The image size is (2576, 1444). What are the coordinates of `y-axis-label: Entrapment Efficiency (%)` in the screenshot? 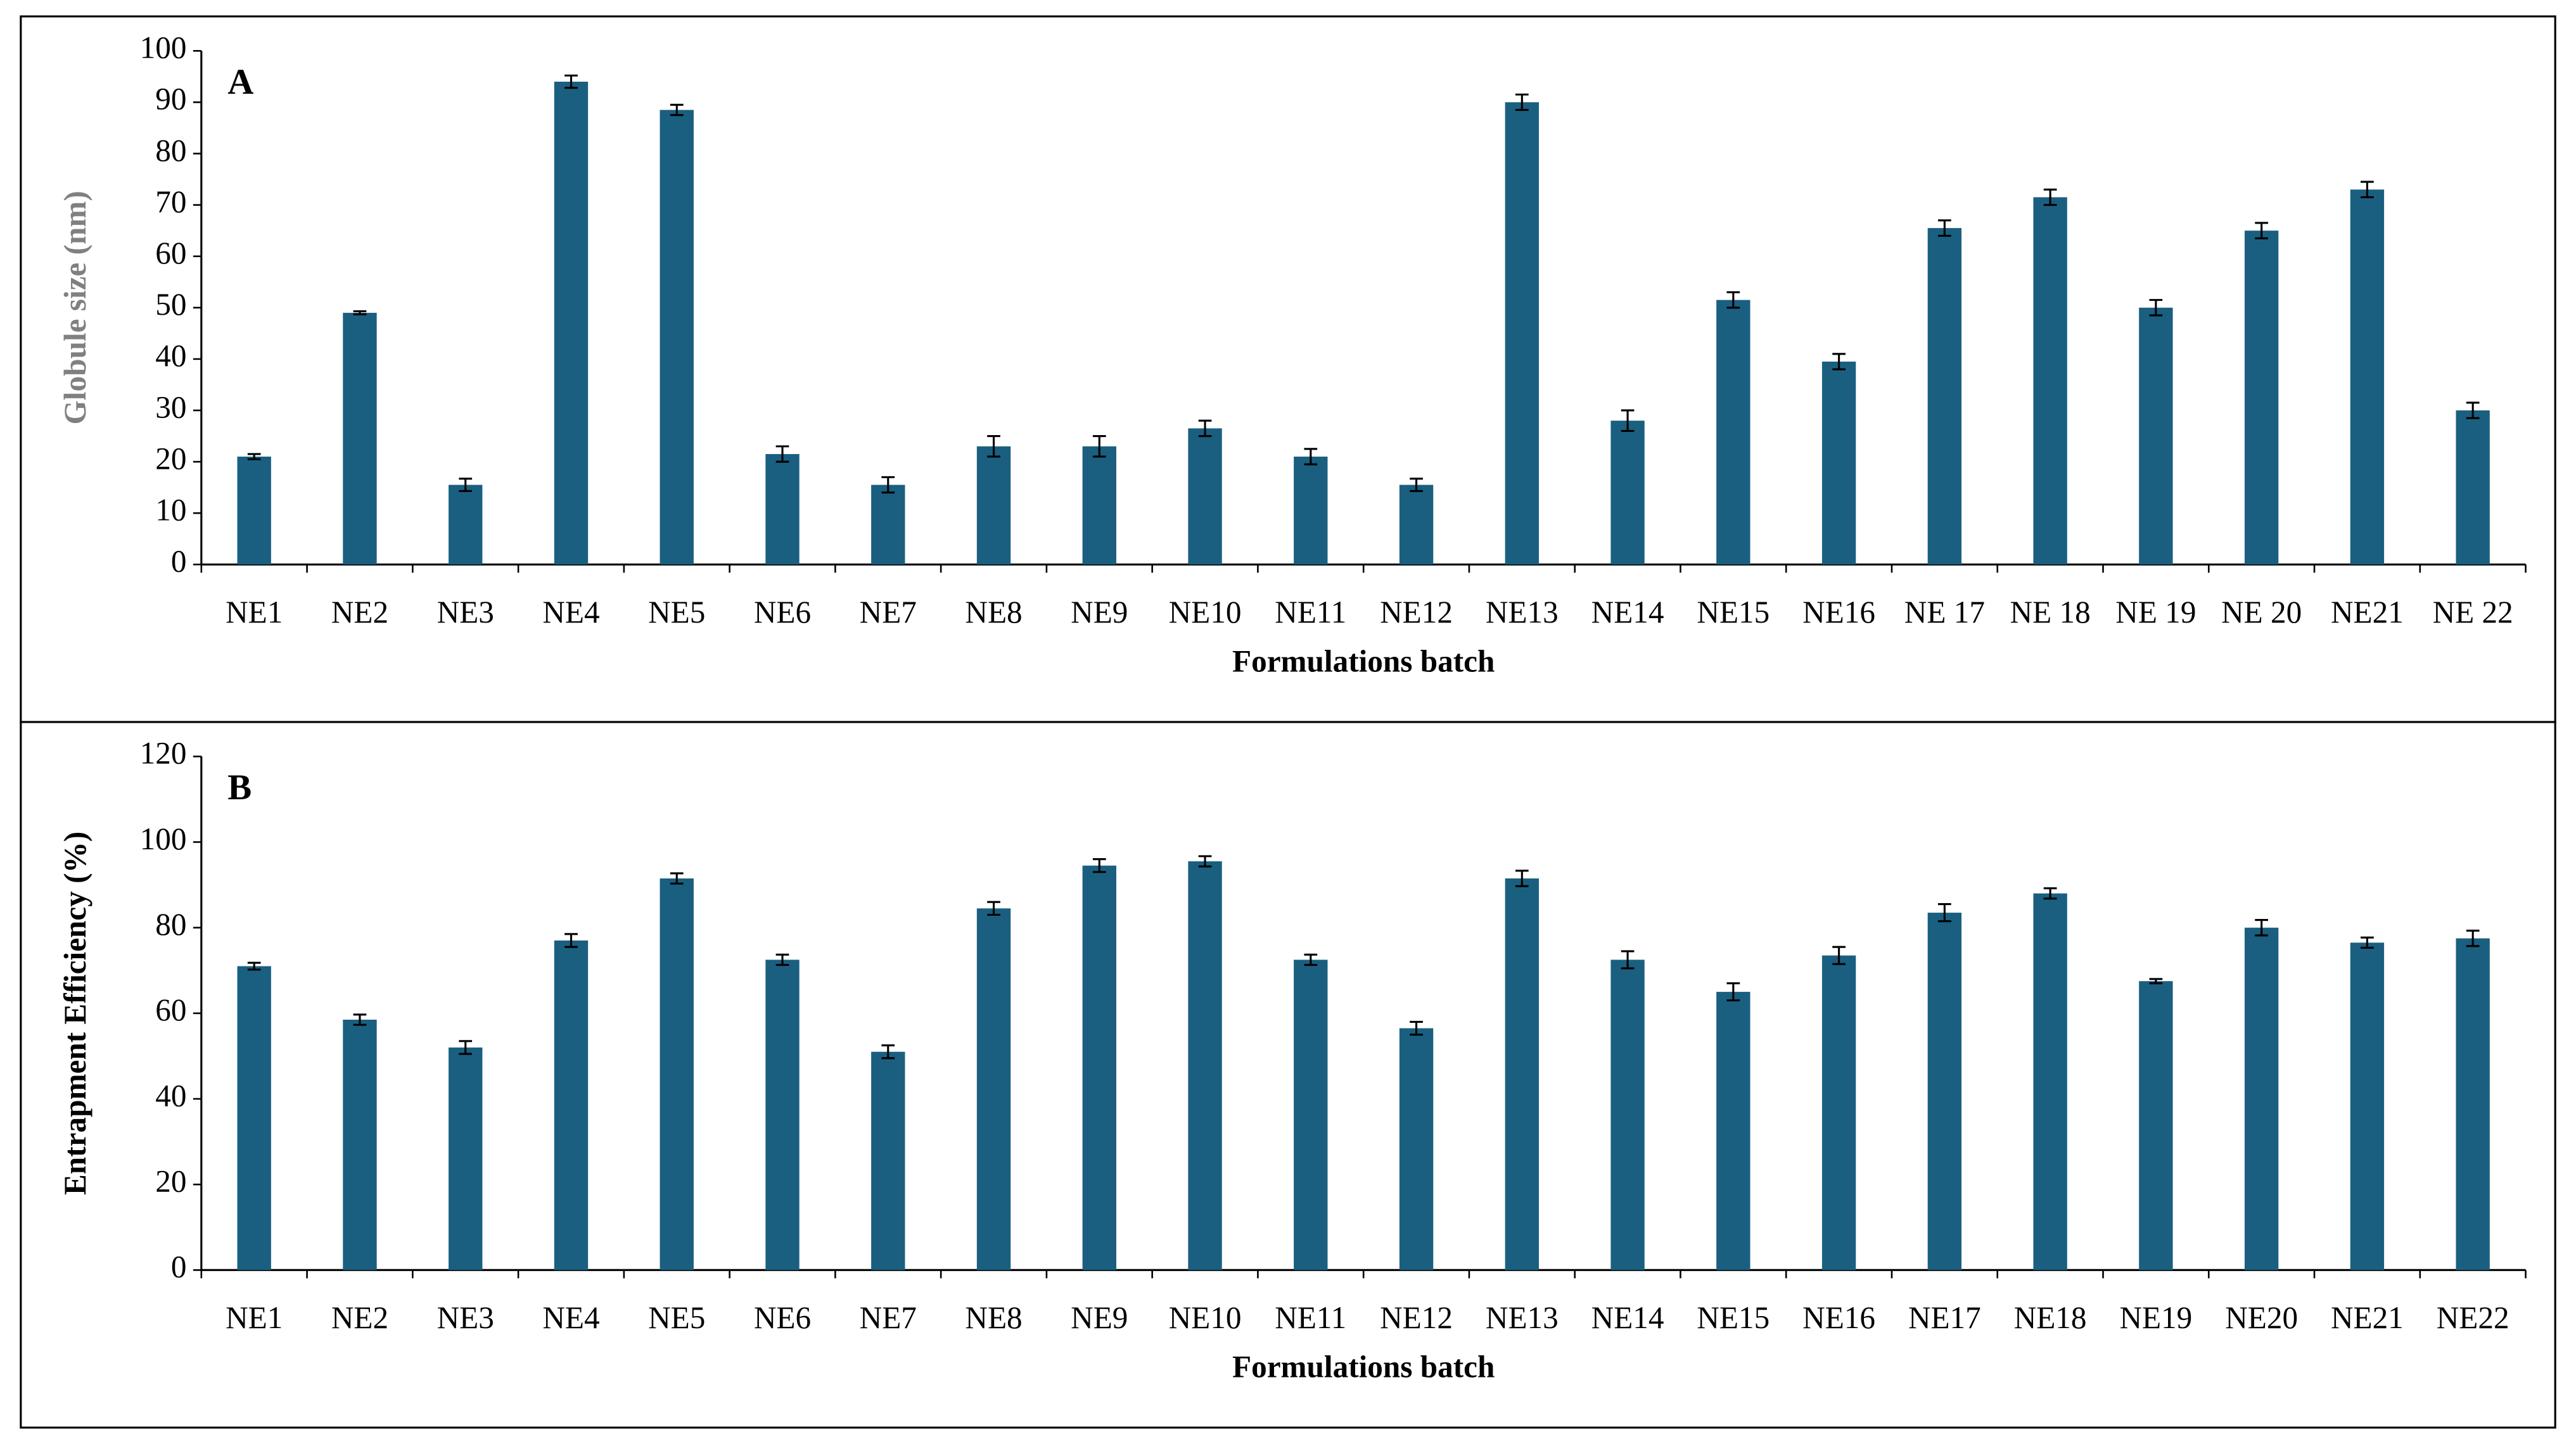 It's located at (75, 1013).